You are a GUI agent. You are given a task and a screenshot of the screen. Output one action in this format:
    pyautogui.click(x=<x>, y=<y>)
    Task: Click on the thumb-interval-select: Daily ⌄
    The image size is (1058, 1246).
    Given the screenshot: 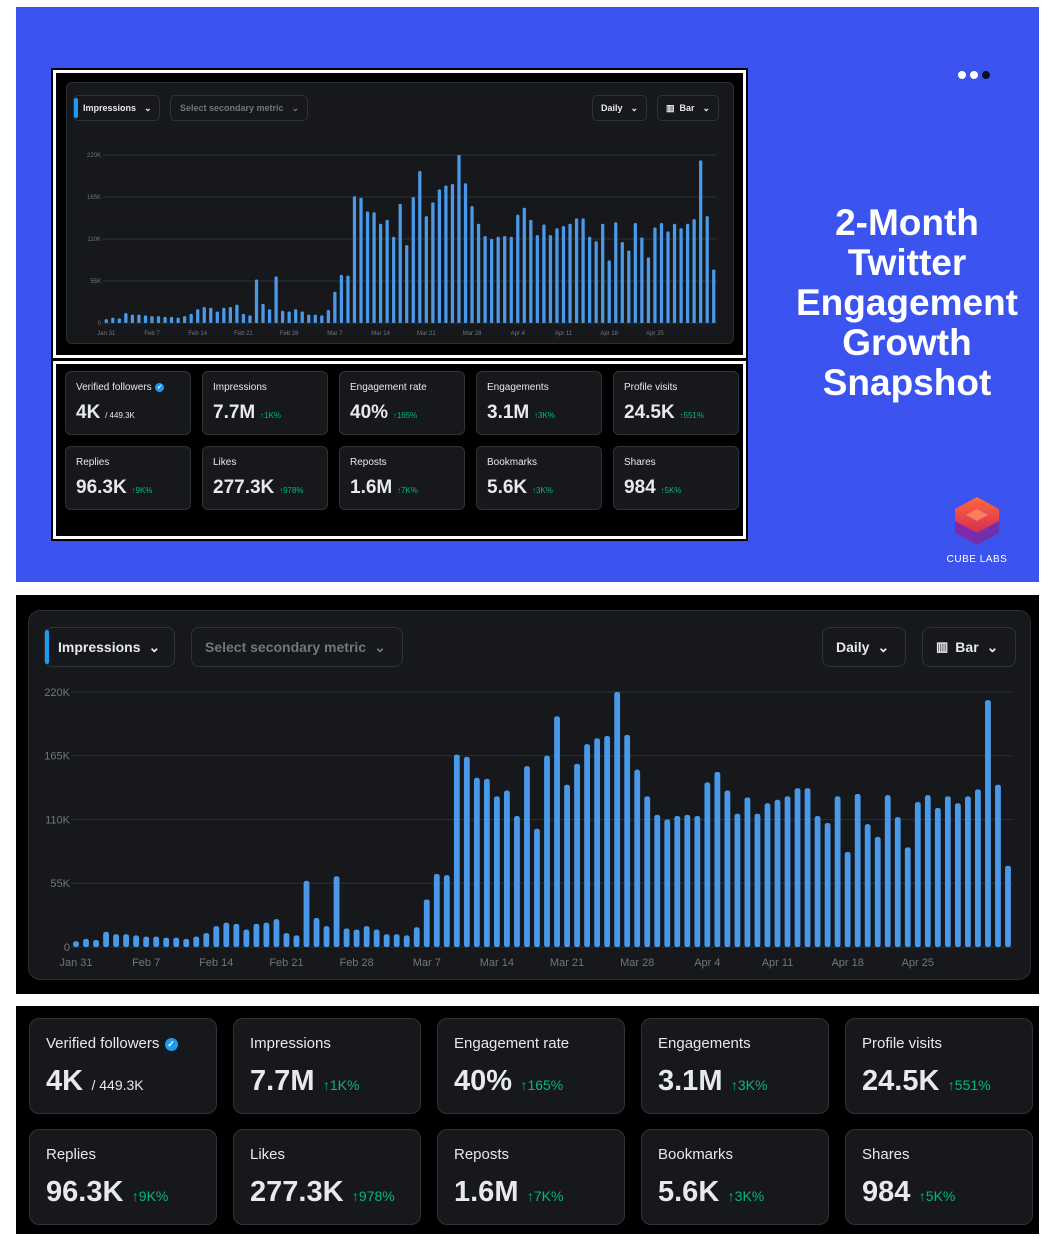 What is the action you would take?
    pyautogui.click(x=619, y=108)
    